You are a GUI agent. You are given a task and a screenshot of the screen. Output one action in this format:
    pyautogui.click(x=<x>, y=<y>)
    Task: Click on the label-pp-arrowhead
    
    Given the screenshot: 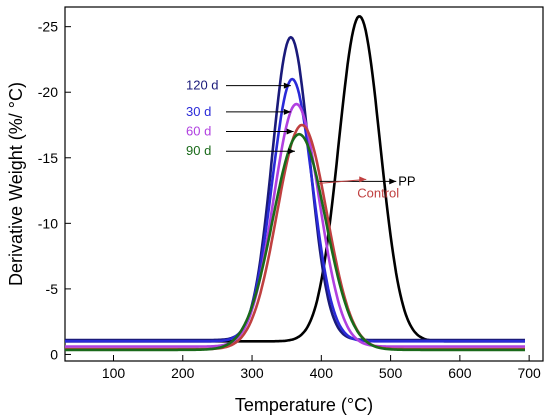 What is the action you would take?
    pyautogui.click(x=393, y=181)
    